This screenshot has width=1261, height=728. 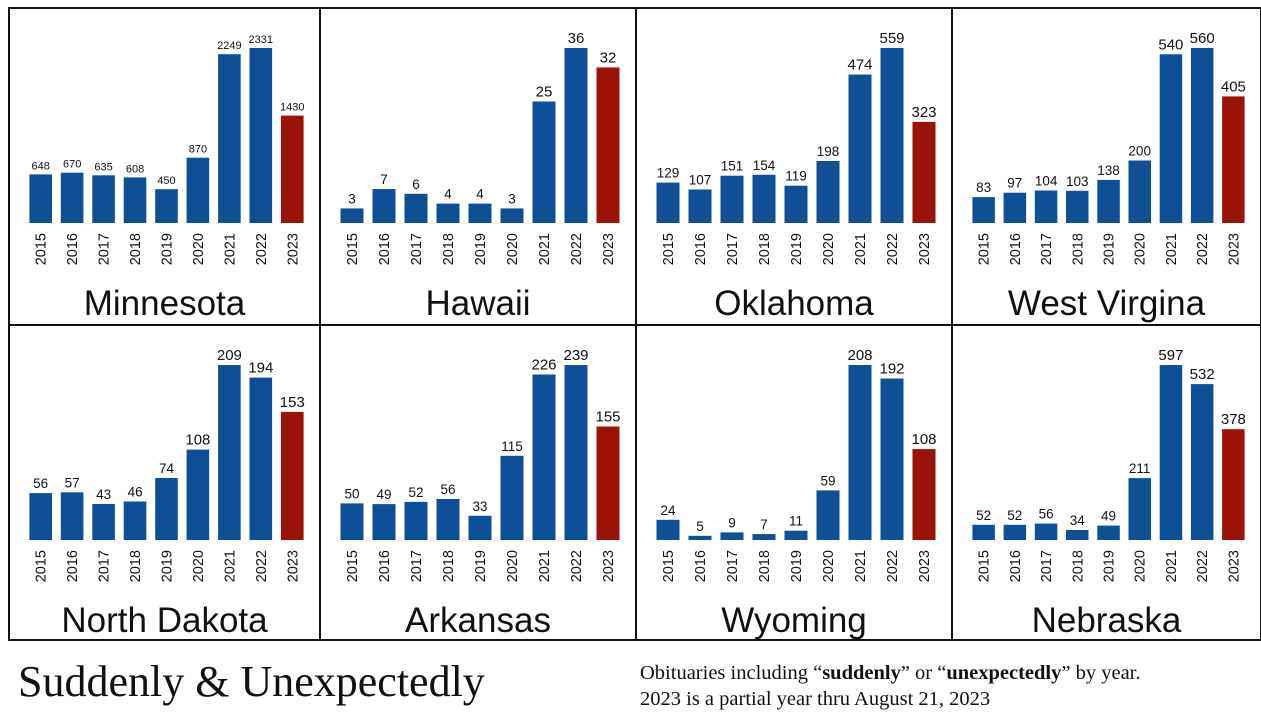 I want to click on data-label: 192, so click(x=891, y=369).